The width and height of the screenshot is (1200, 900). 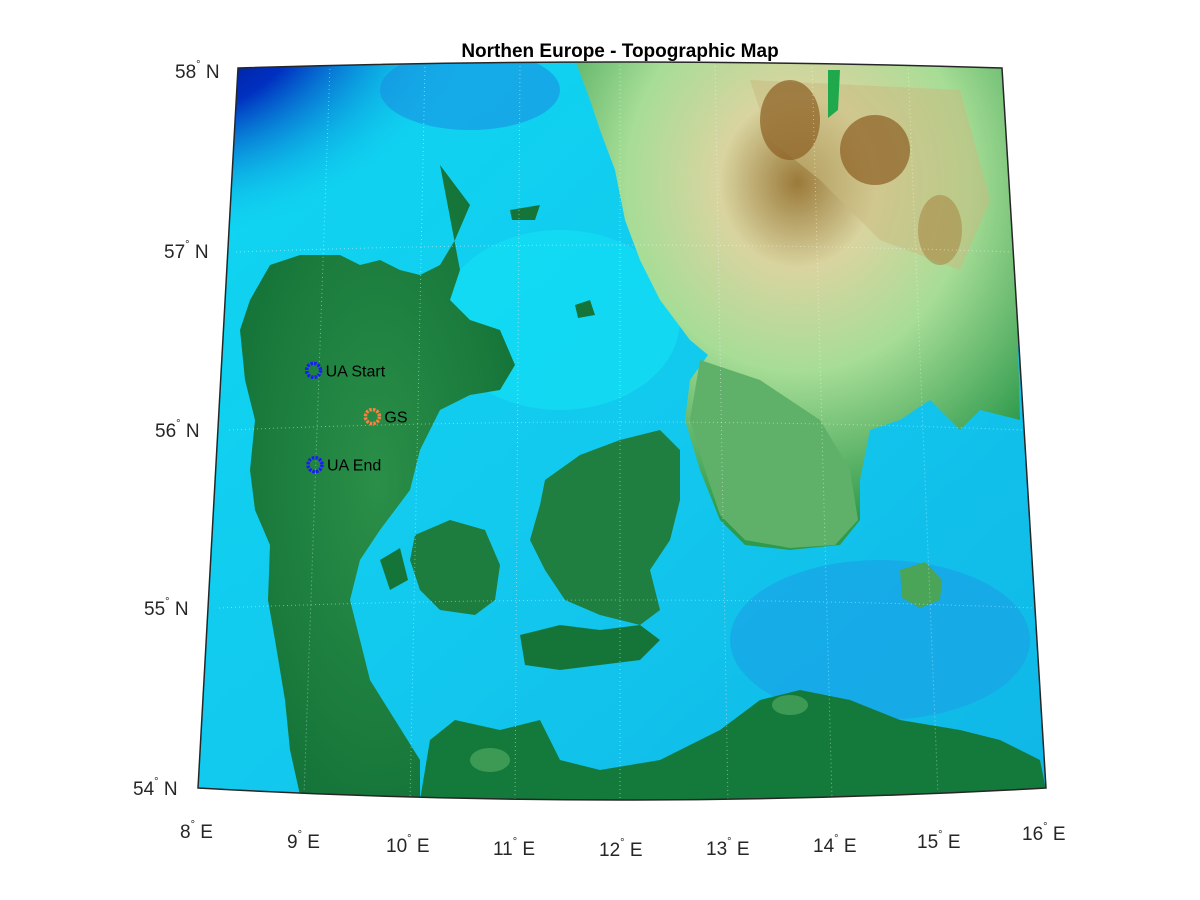 What do you see at coordinates (490, 760) in the screenshot?
I see `lowland-patch` at bounding box center [490, 760].